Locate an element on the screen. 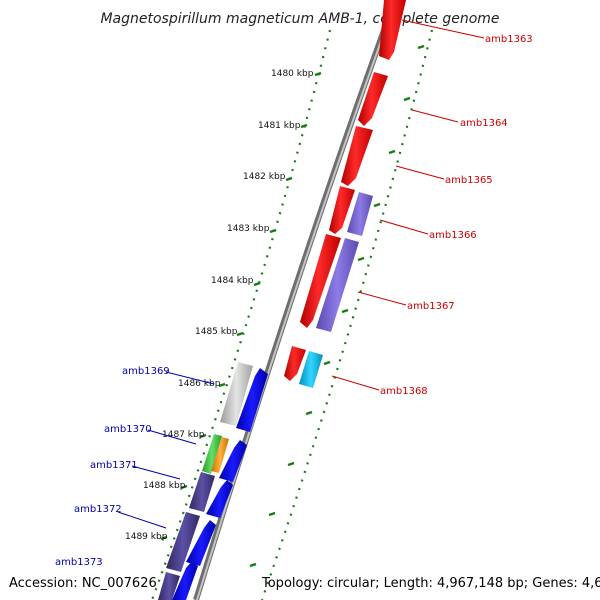  accession-text: Accession: NC_007626 is located at coordinates (83, 583).